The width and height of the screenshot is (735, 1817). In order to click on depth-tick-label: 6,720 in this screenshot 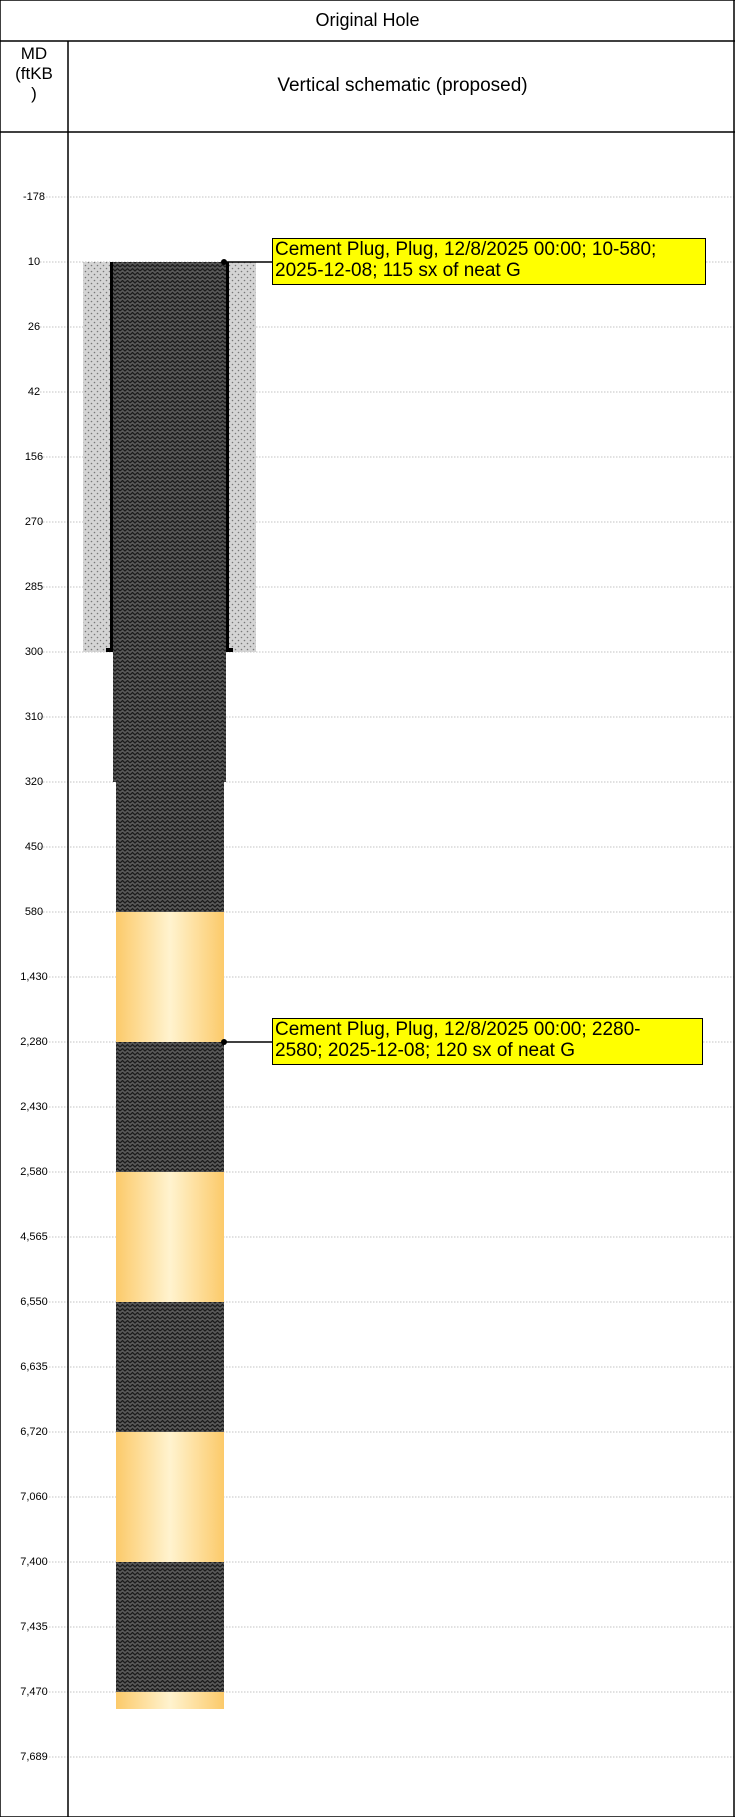, I will do `click(34, 1432)`.